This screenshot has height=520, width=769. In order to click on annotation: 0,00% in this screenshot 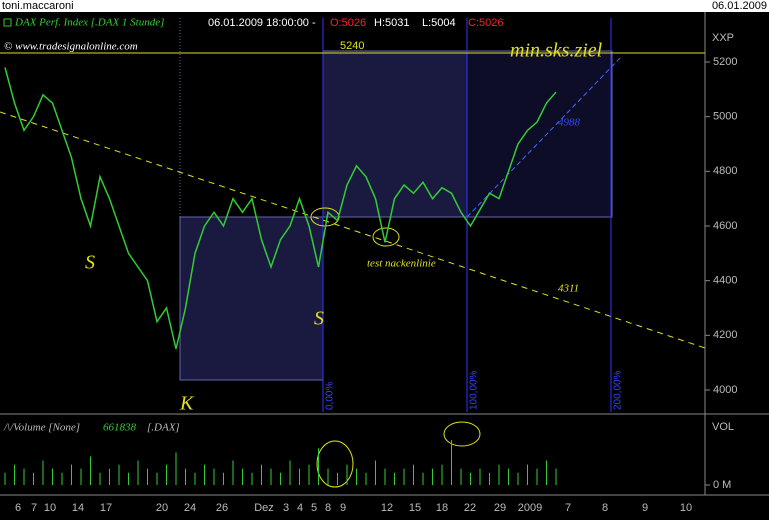, I will do `click(330, 396)`.